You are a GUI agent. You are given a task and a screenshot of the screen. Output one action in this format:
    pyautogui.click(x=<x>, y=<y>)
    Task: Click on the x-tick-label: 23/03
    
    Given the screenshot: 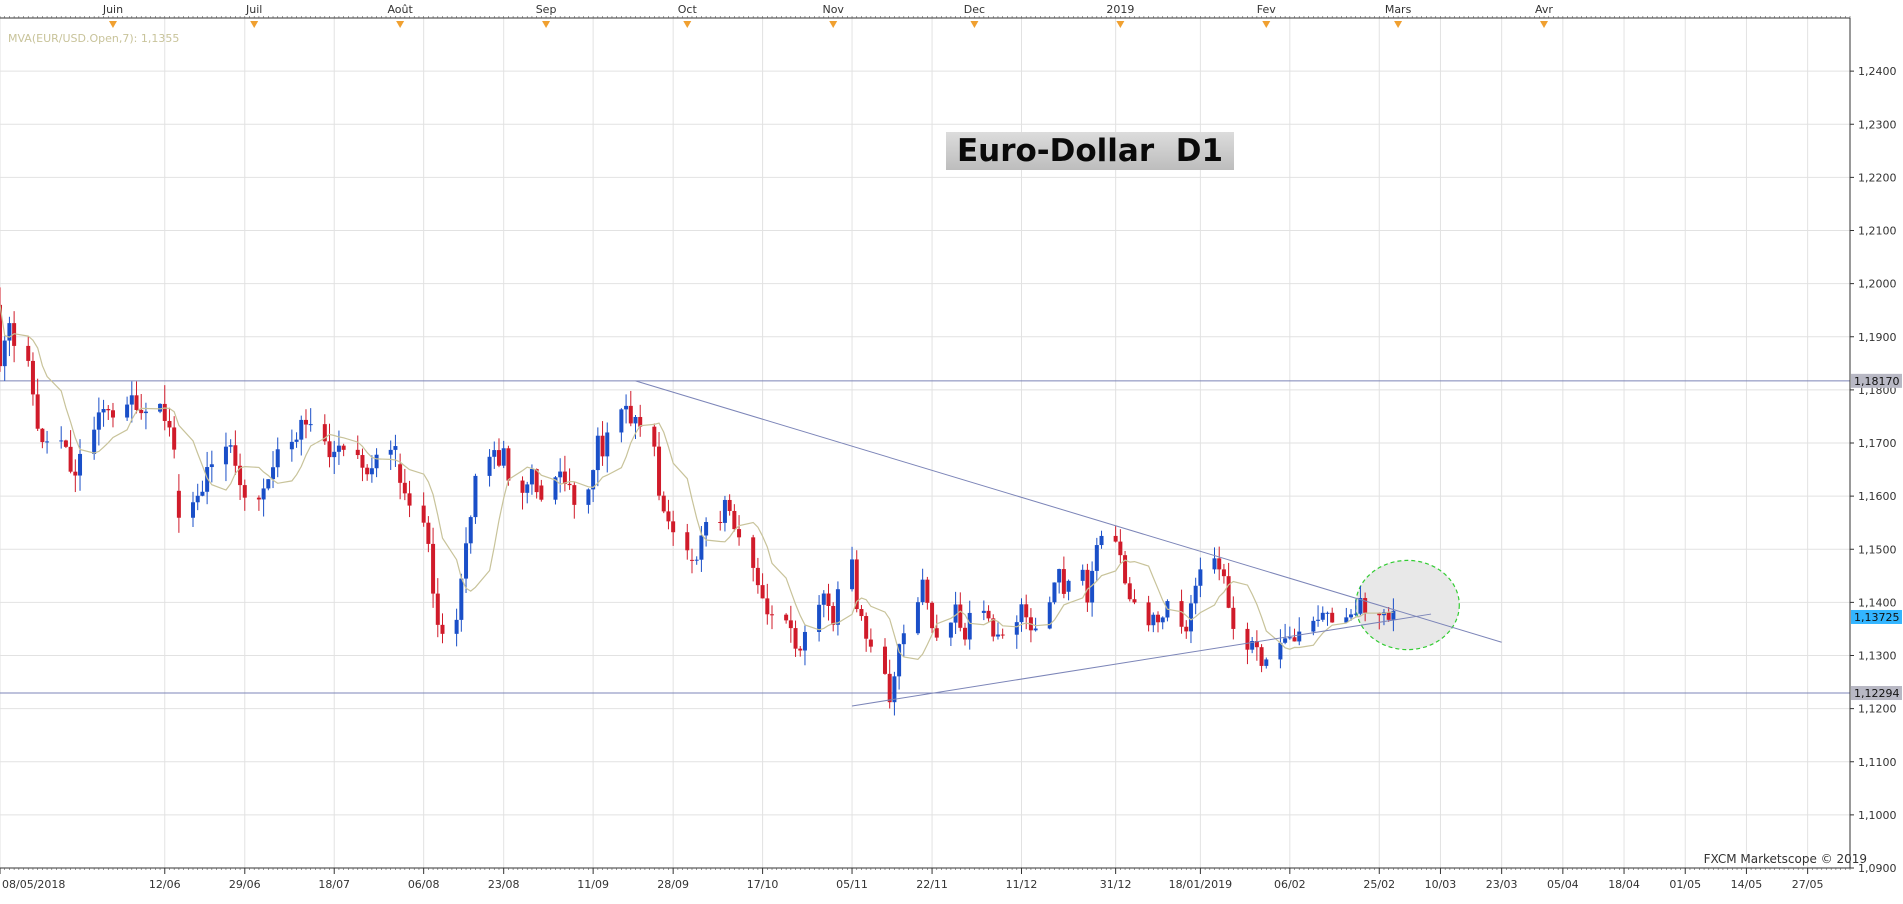 What is the action you would take?
    pyautogui.click(x=1502, y=884)
    